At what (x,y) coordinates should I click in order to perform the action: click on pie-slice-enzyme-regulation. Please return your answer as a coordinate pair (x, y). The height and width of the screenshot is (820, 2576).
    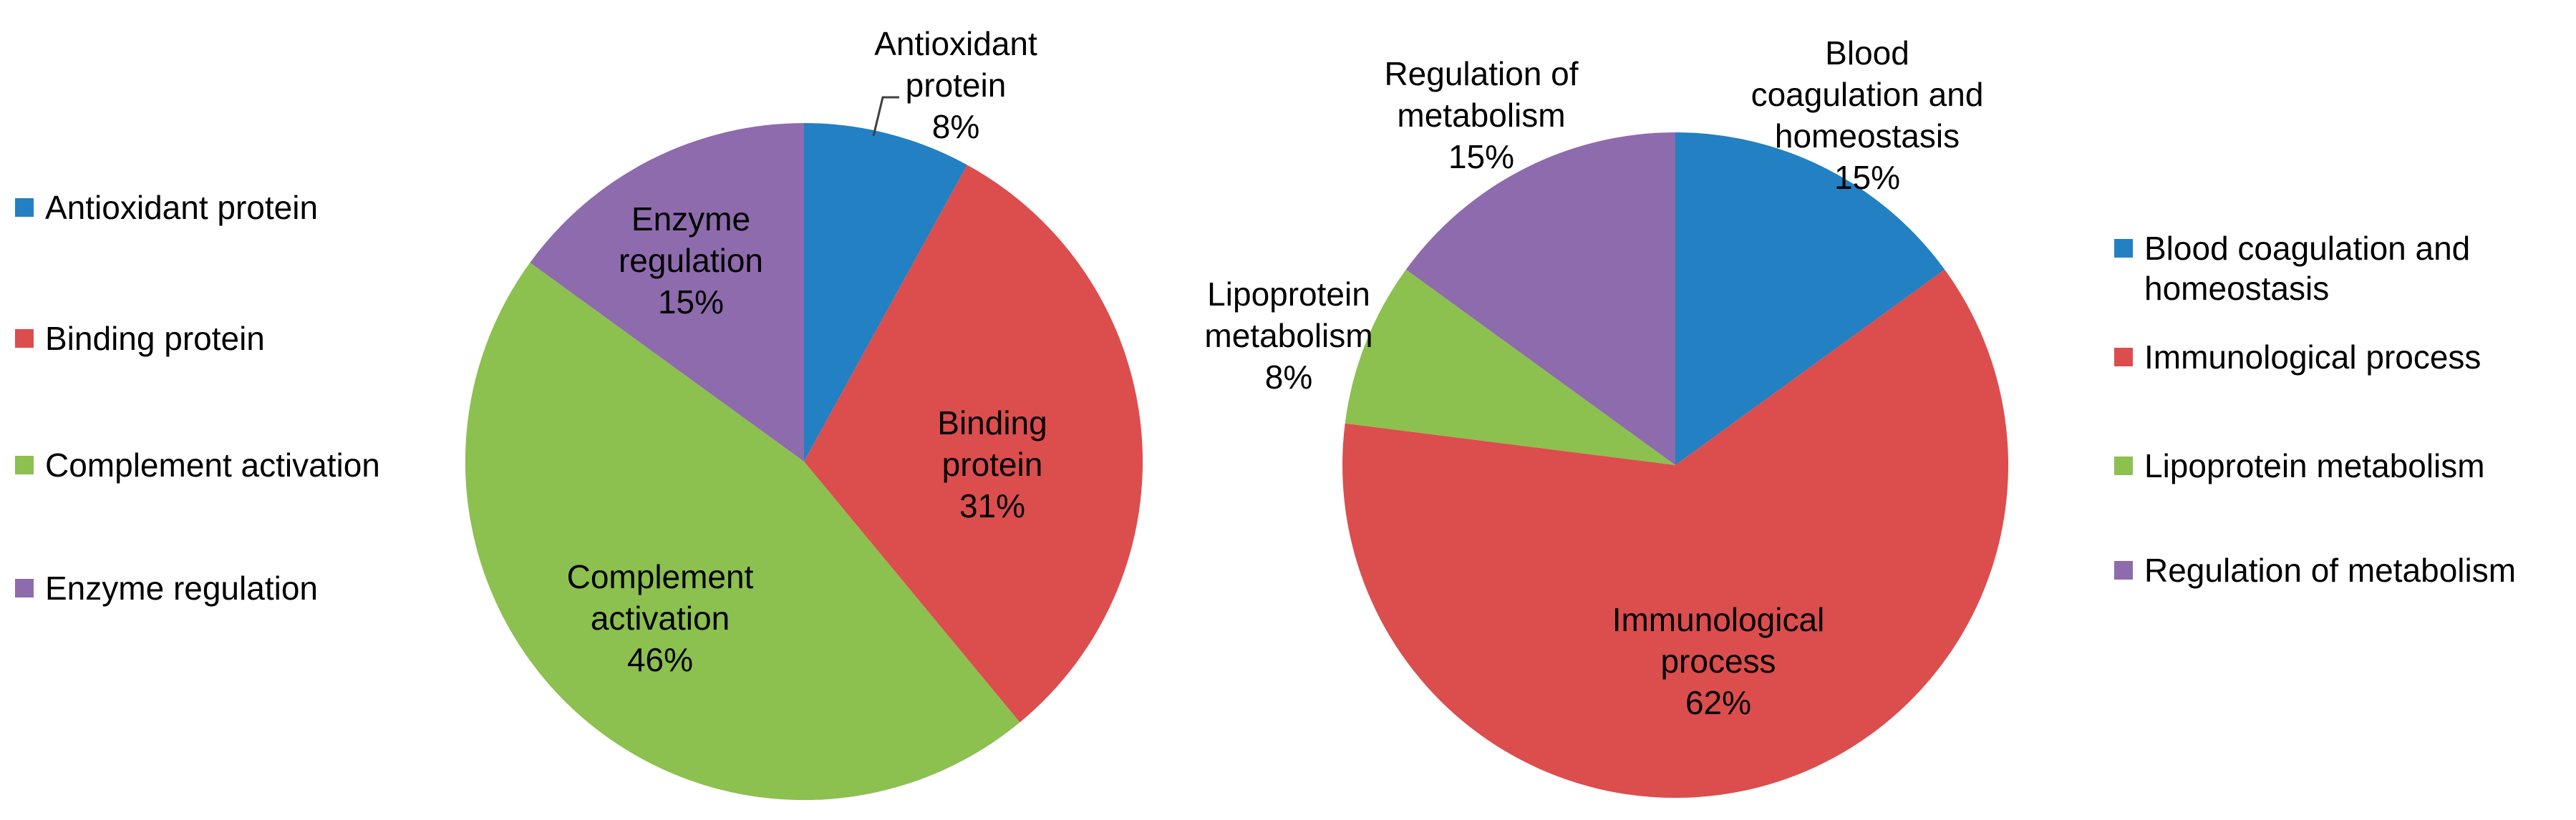
    Looking at the image, I should click on (667, 292).